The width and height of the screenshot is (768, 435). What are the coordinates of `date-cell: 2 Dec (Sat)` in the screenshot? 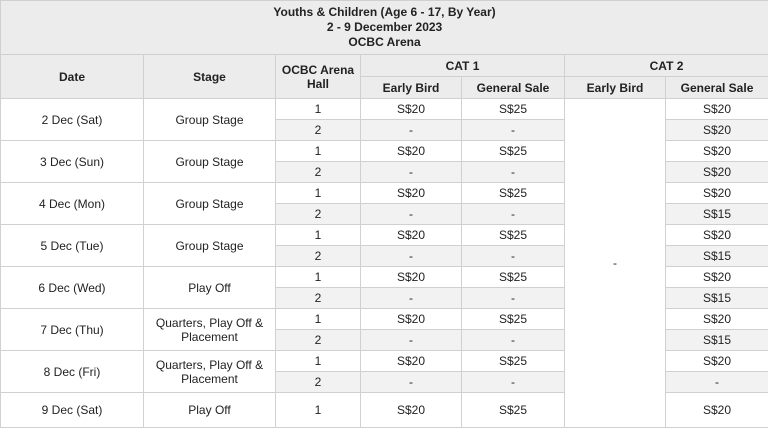 It's located at (72, 119).